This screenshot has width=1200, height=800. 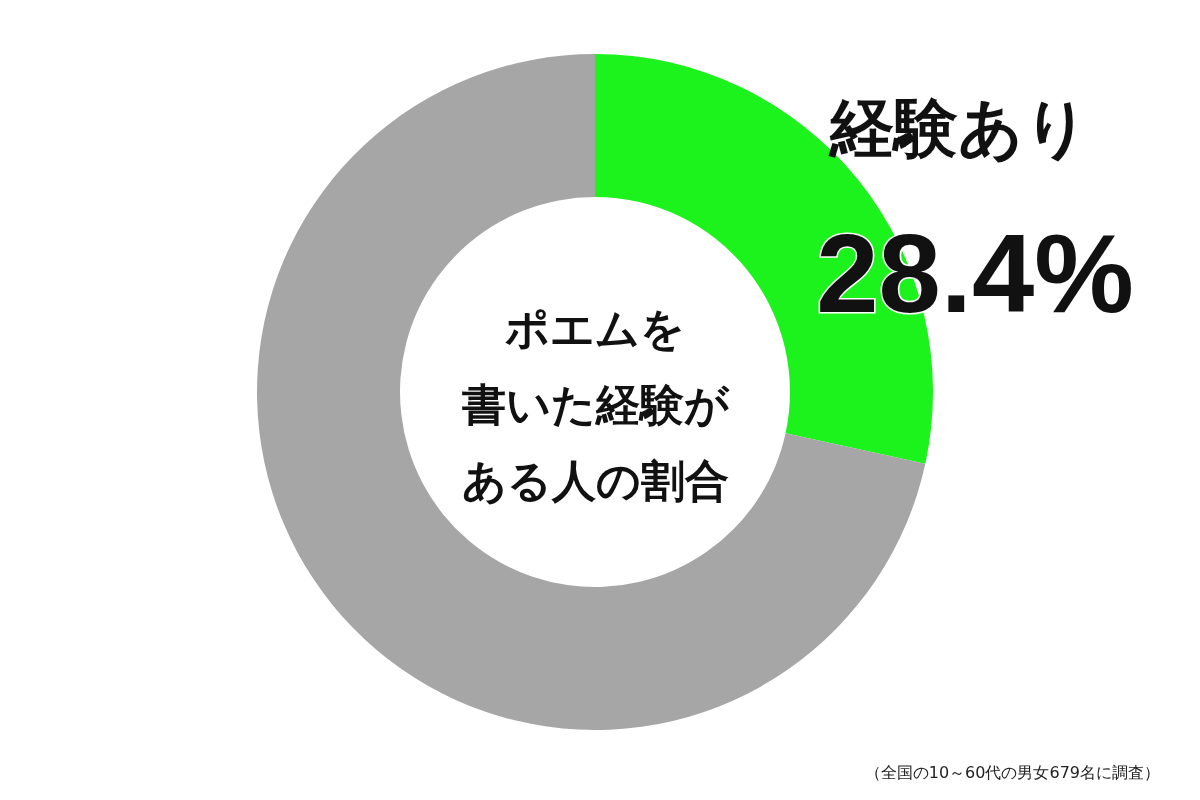 I want to click on text: （全国の10～60代の男女679名に調査）, so click(x=1012, y=772).